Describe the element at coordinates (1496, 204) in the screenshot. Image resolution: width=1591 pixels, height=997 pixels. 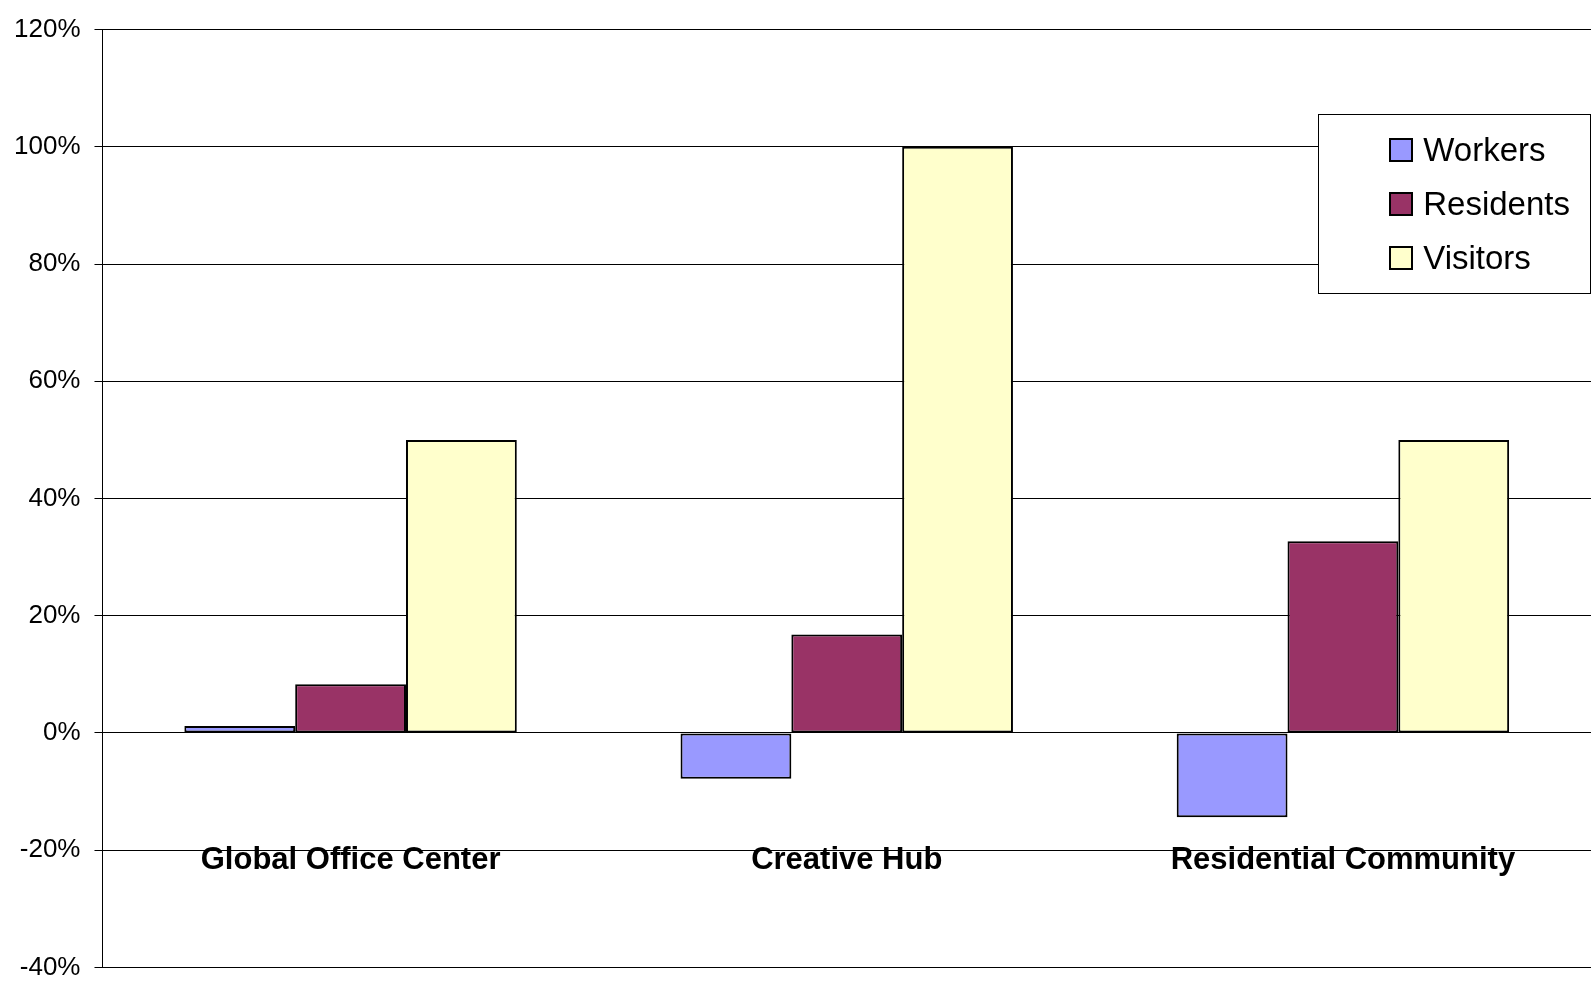
I see `legend-label: Residents` at that location.